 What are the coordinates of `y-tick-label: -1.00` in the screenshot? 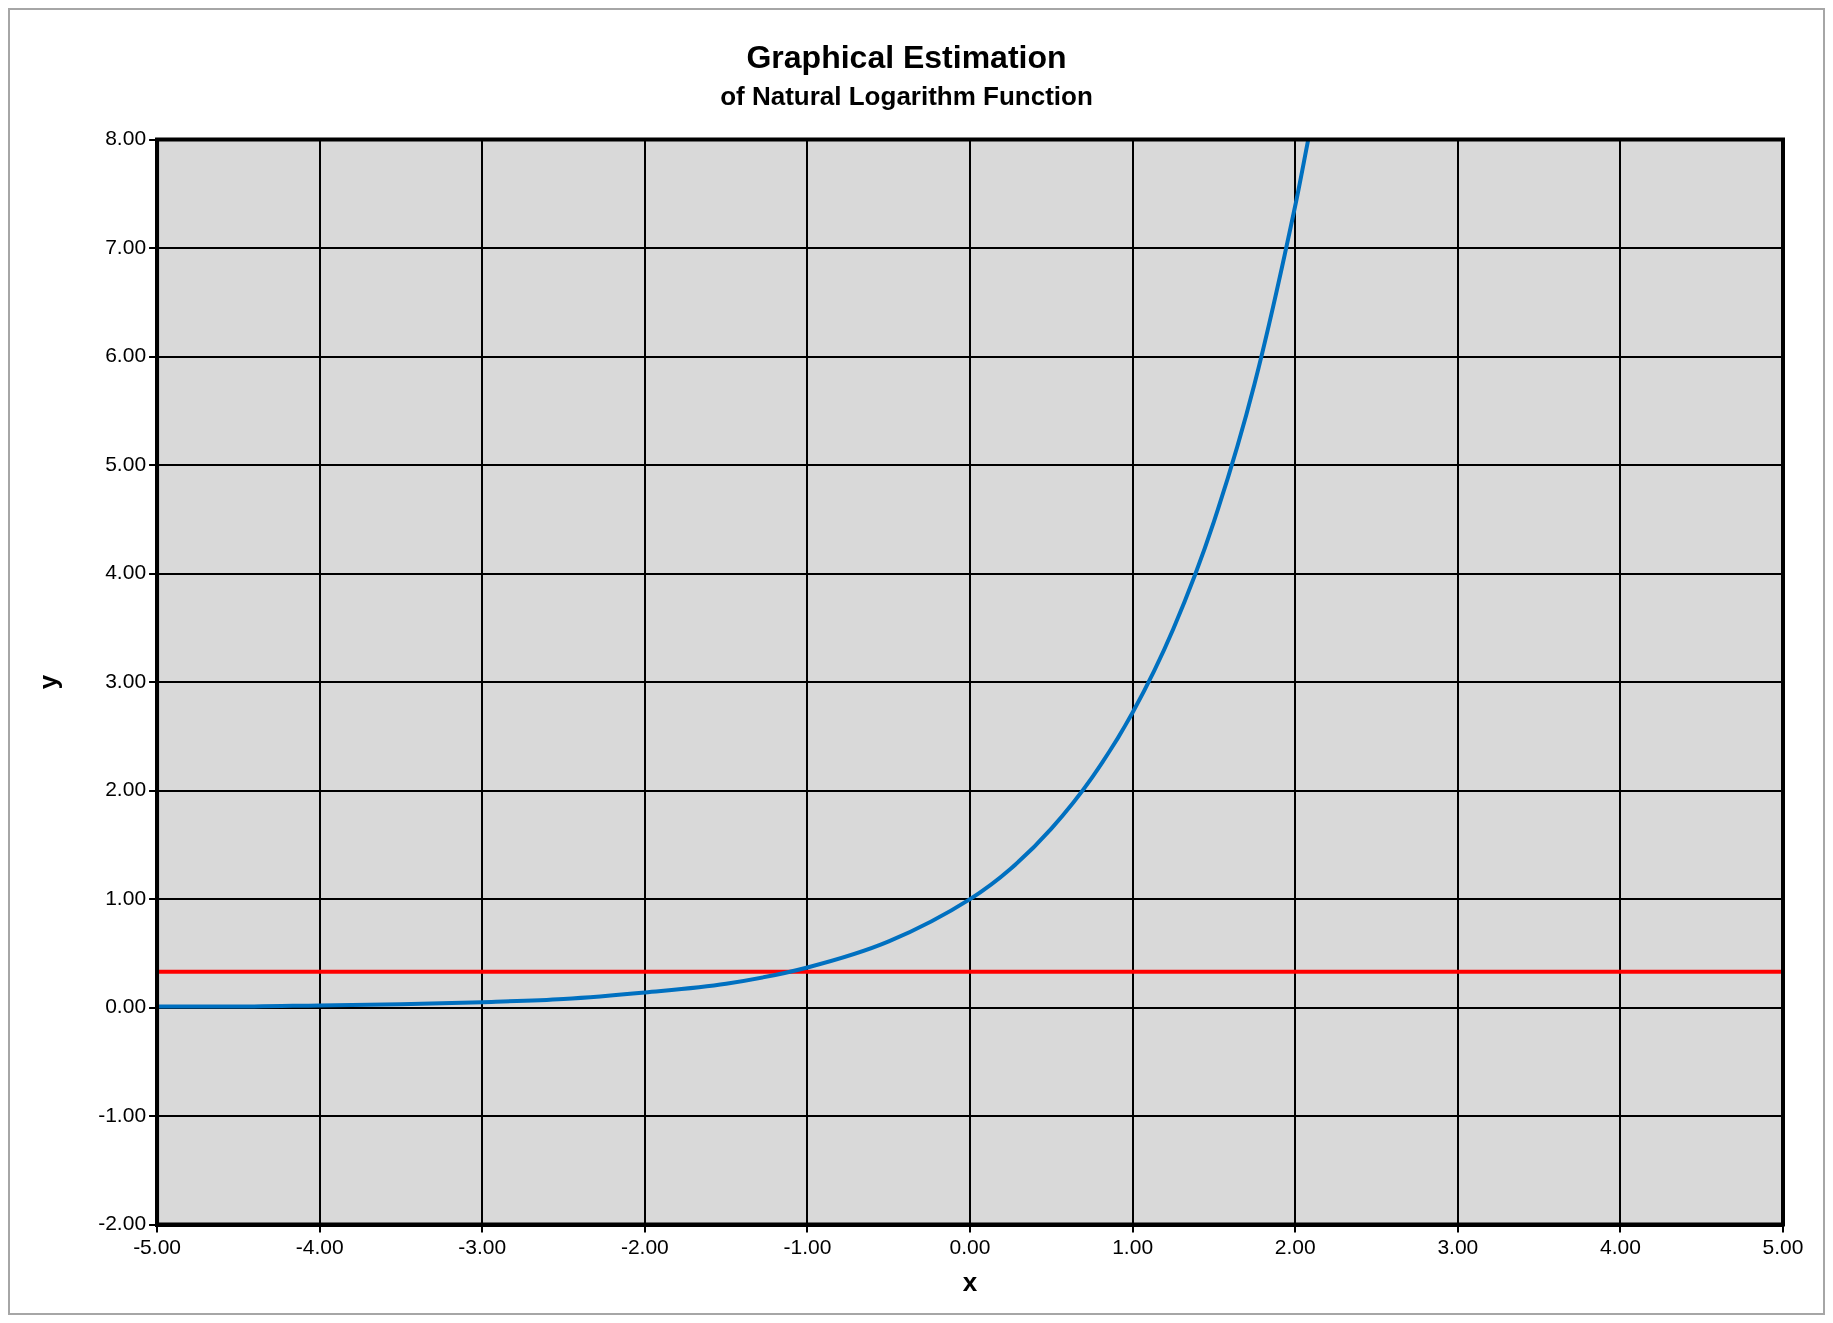 It's located at (122, 1114).